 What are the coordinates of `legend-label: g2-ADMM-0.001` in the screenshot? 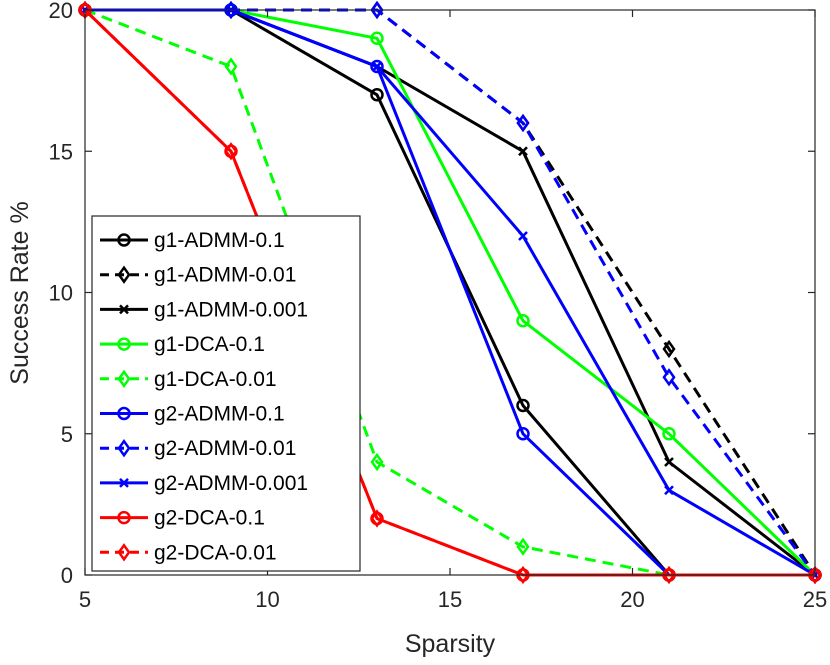 It's located at (231, 483).